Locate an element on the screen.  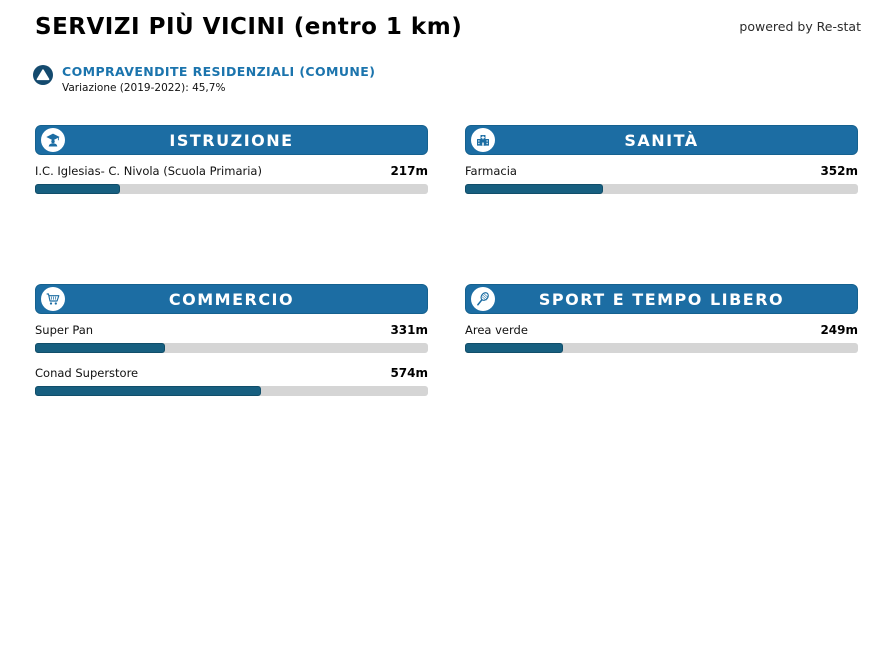
service-name: Super Pan is located at coordinates (64, 330).